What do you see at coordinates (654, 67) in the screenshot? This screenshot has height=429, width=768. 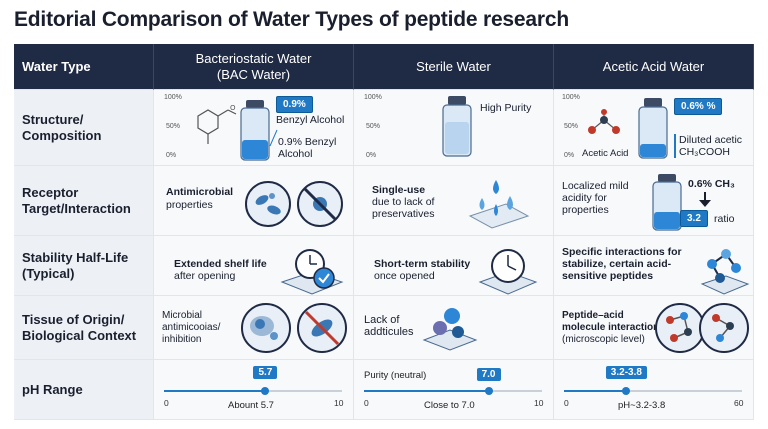 I see `header-acetic-acid-water: Acetic Acid Water` at bounding box center [654, 67].